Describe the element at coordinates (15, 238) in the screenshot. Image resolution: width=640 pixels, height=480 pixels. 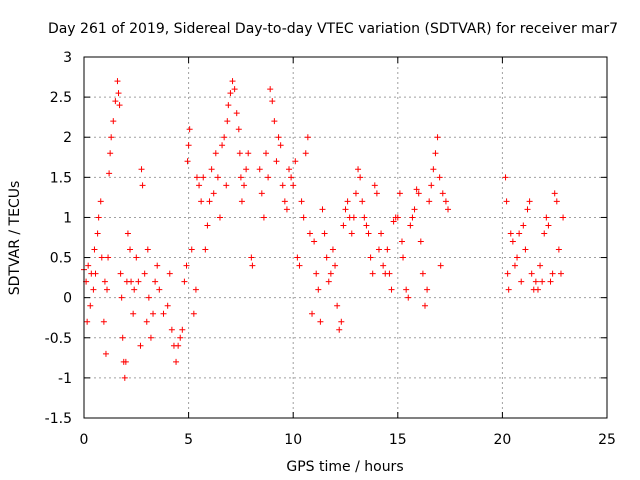
I see `y-axis-label: SDTVAR / TECUs` at that location.